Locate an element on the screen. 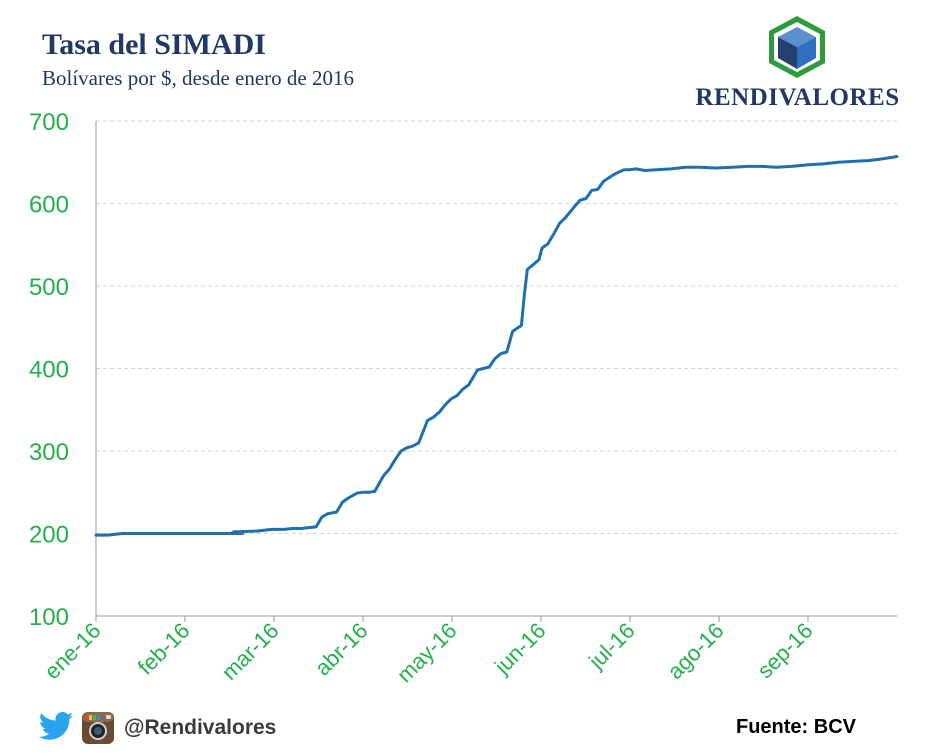 The width and height of the screenshot is (935, 755). y-tick-label: 300 is located at coordinates (49, 452).